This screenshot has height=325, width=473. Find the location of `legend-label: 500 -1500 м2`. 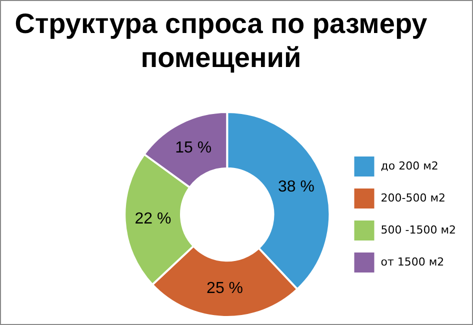

legend-label: 500 -1500 м2 is located at coordinates (418, 229).